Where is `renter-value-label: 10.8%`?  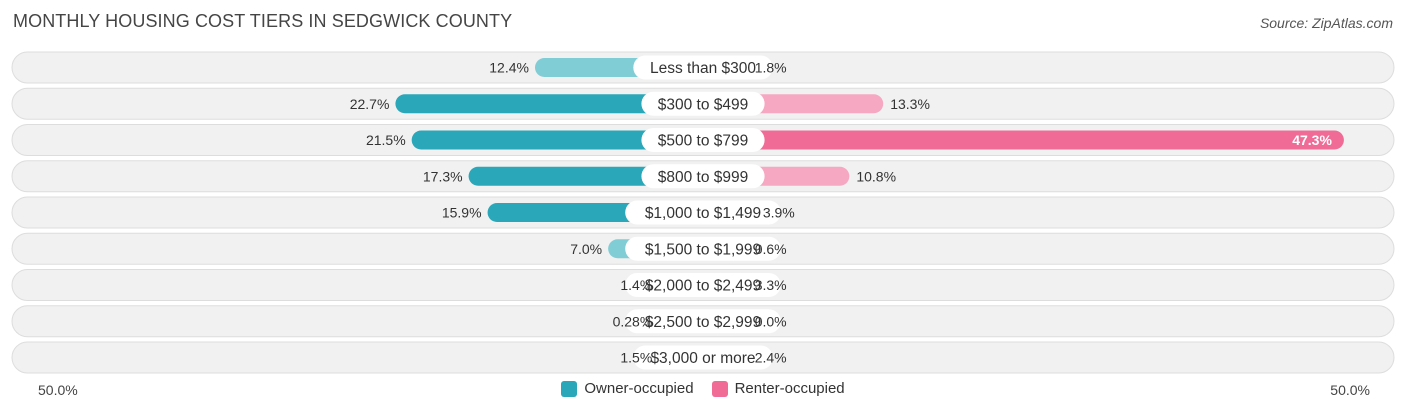 renter-value-label: 10.8% is located at coordinates (876, 176).